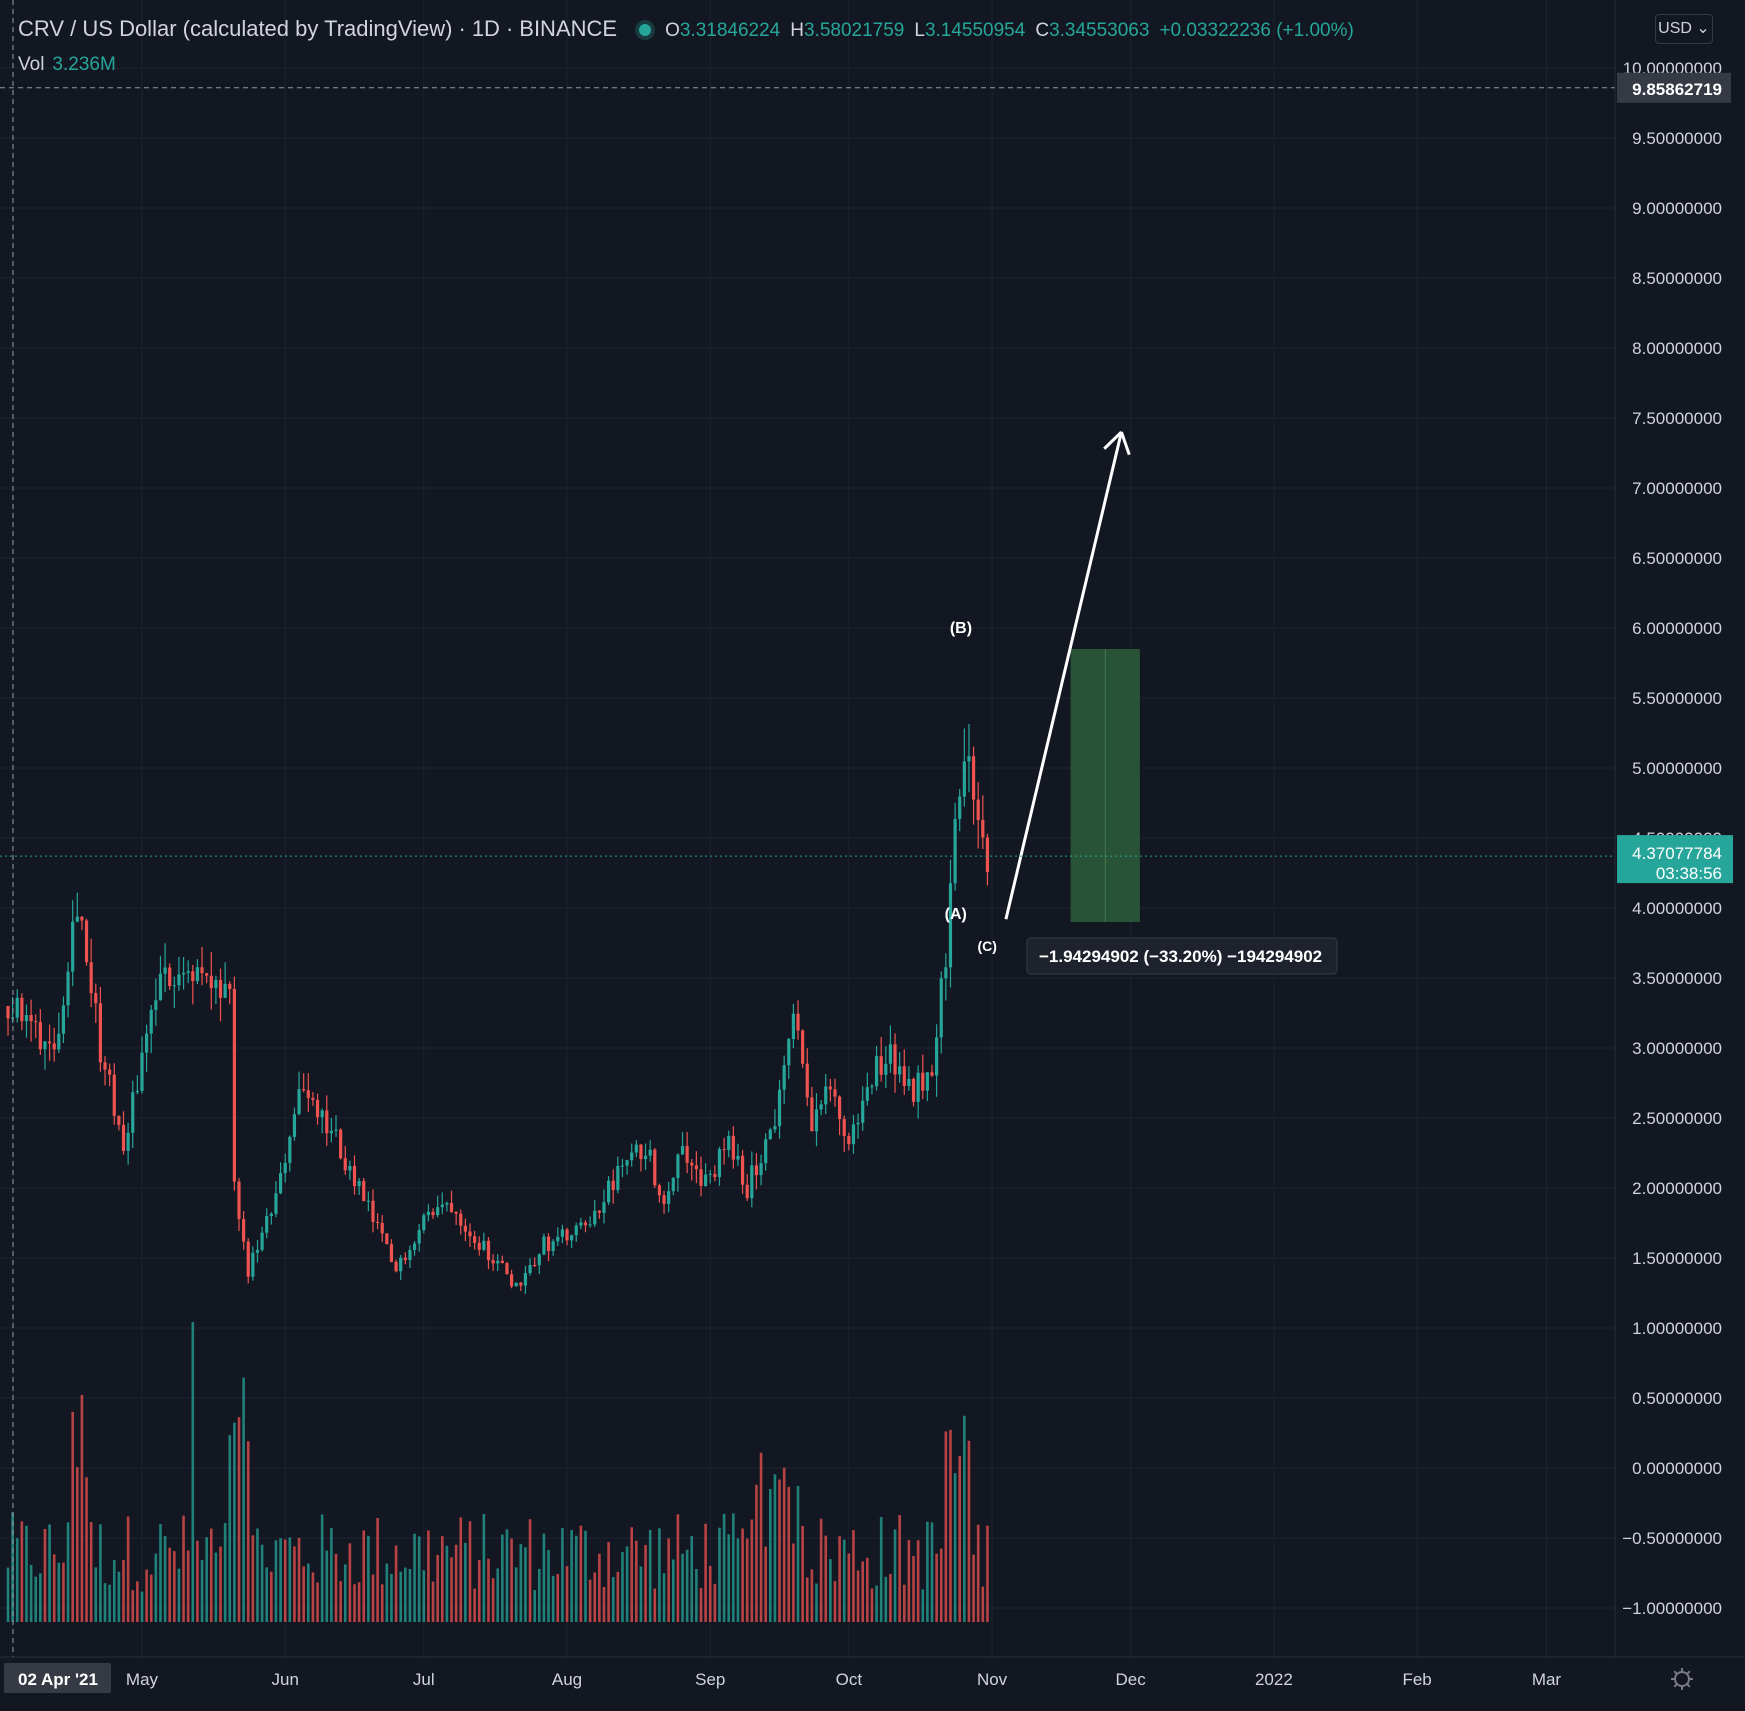  What do you see at coordinates (849, 1679) in the screenshot?
I see `time-tick-label: Oct` at bounding box center [849, 1679].